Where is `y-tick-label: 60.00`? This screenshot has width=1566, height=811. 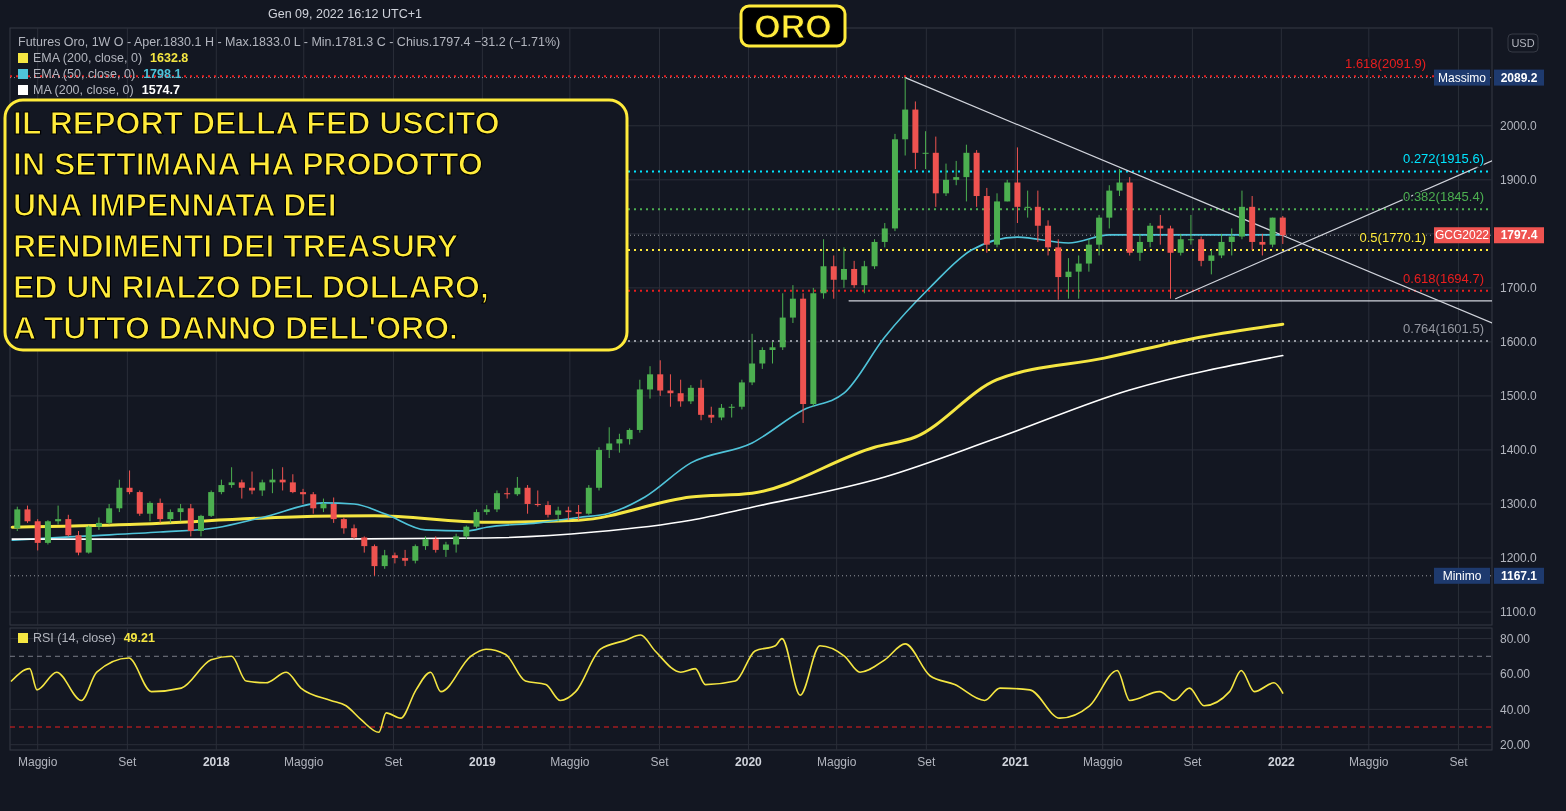 y-tick-label: 60.00 is located at coordinates (1515, 674).